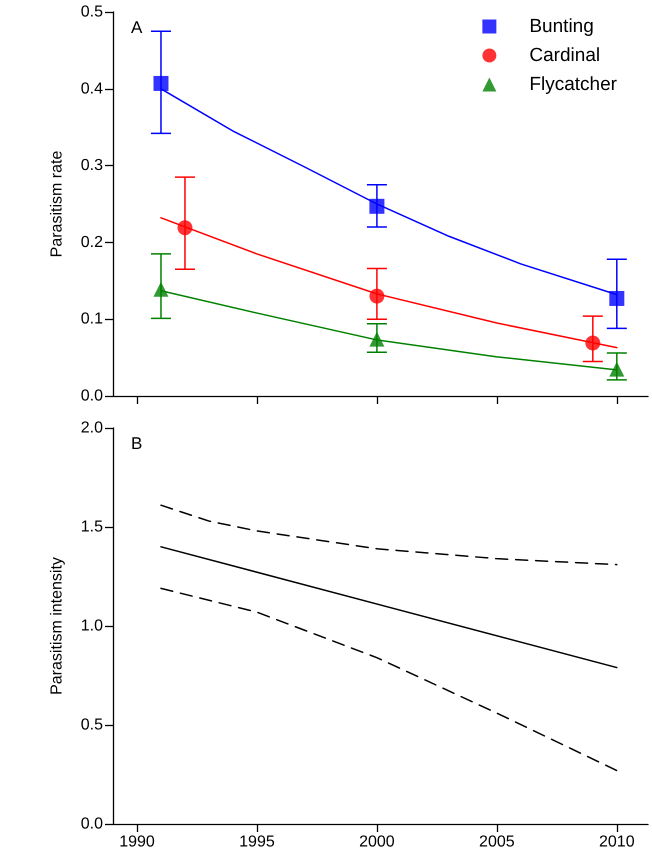 The height and width of the screenshot is (868, 652). Describe the element at coordinates (617, 842) in the screenshot. I see `x-tick-label: 2010` at that location.